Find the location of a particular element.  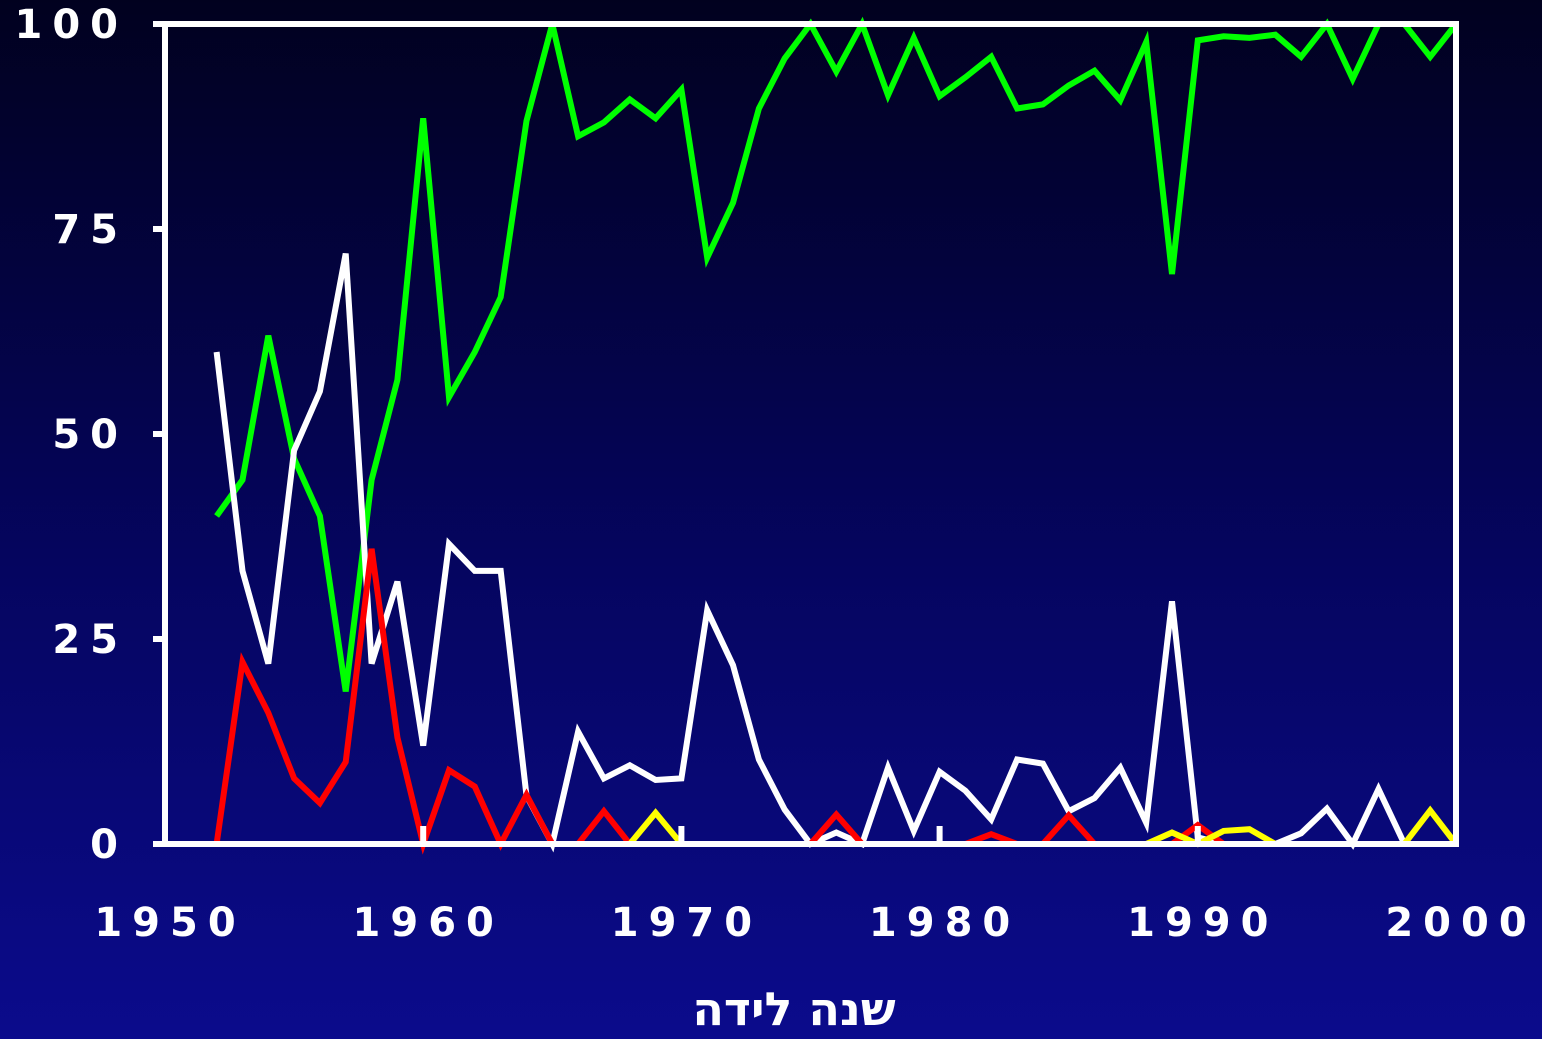

y-axis-ticks: 0 25 50 75 100 is located at coordinates (90, 435).